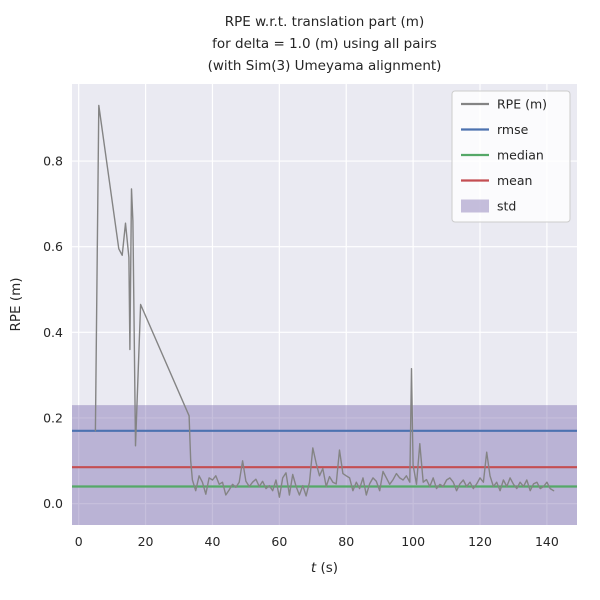  Describe the element at coordinates (53, 503) in the screenshot. I see `y-tick-label: 0.0` at that location.